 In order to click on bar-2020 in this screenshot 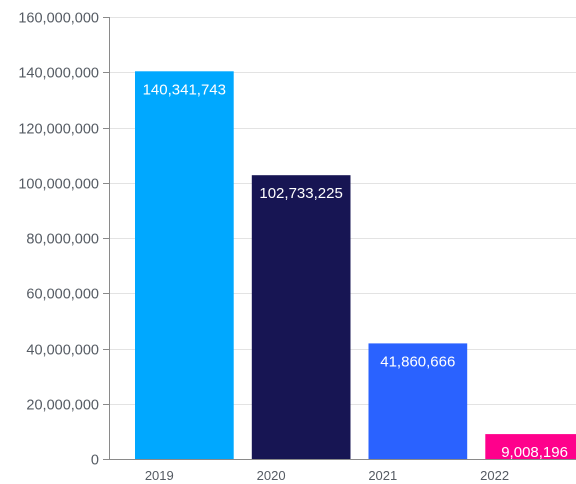, I will do `click(301, 317)`.